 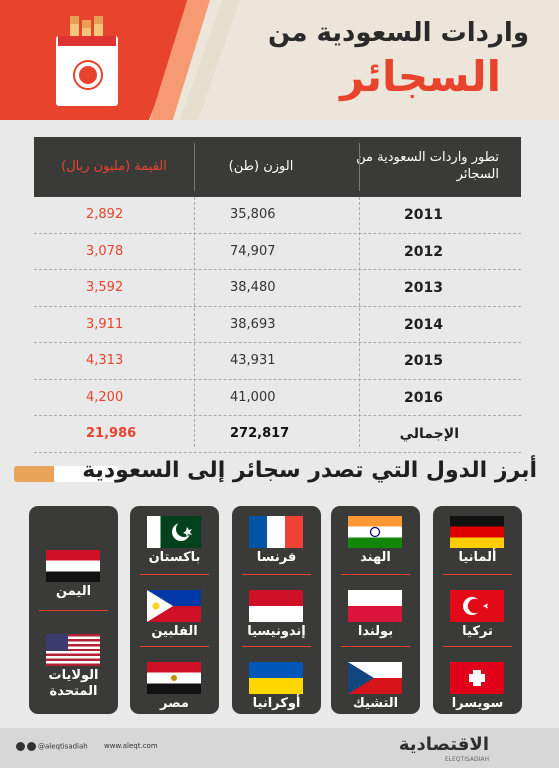 I want to click on value-cell: 4,313, so click(x=105, y=360).